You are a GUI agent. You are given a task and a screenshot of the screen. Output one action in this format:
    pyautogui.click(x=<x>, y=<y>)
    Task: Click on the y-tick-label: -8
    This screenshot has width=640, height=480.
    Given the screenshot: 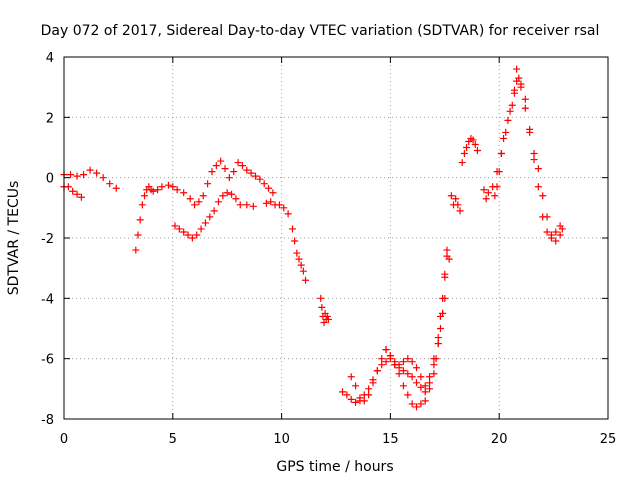 What is the action you would take?
    pyautogui.click(x=47, y=420)
    